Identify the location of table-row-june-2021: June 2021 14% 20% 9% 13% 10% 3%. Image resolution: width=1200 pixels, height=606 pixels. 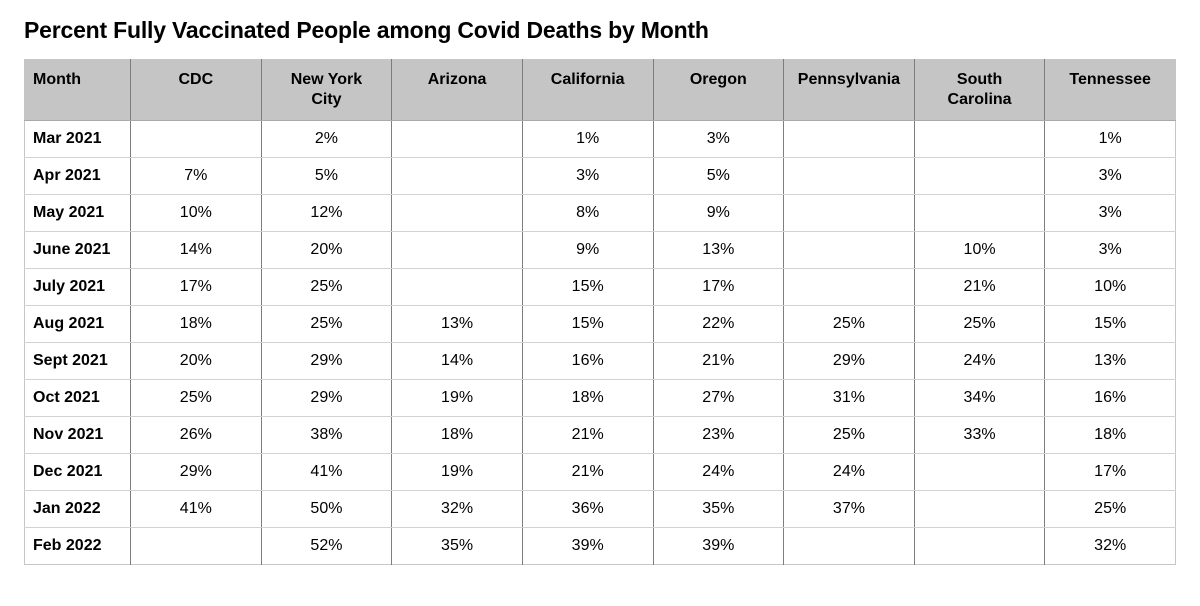
(600, 250).